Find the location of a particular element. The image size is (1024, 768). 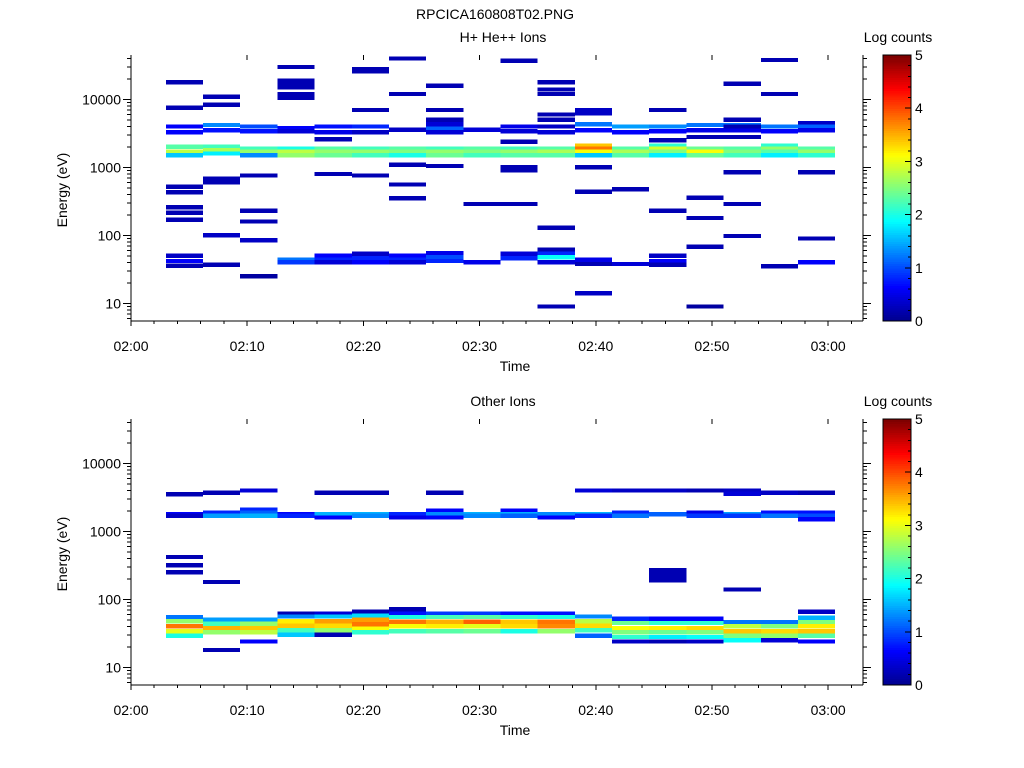

colorbar: 0 1 2 3 4 5 Log counts is located at coordinates (898, 543).